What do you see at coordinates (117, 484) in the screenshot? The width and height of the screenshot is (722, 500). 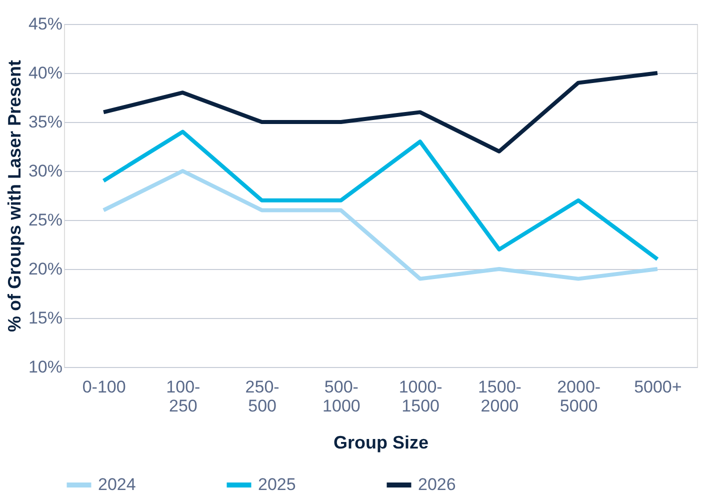 I see `legend-label: 2024` at bounding box center [117, 484].